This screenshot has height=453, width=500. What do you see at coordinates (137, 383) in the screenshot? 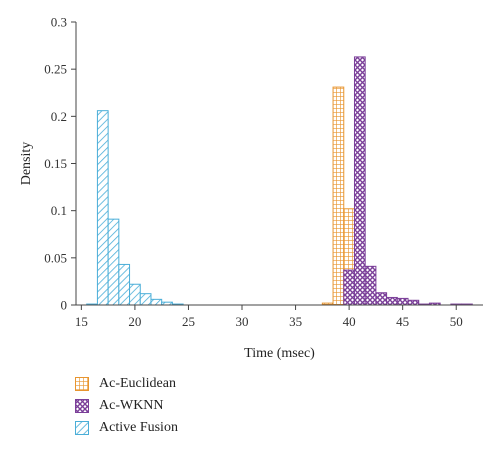
I see `legend-label-ac-euclidean: Ac-Euclidean` at bounding box center [137, 383].